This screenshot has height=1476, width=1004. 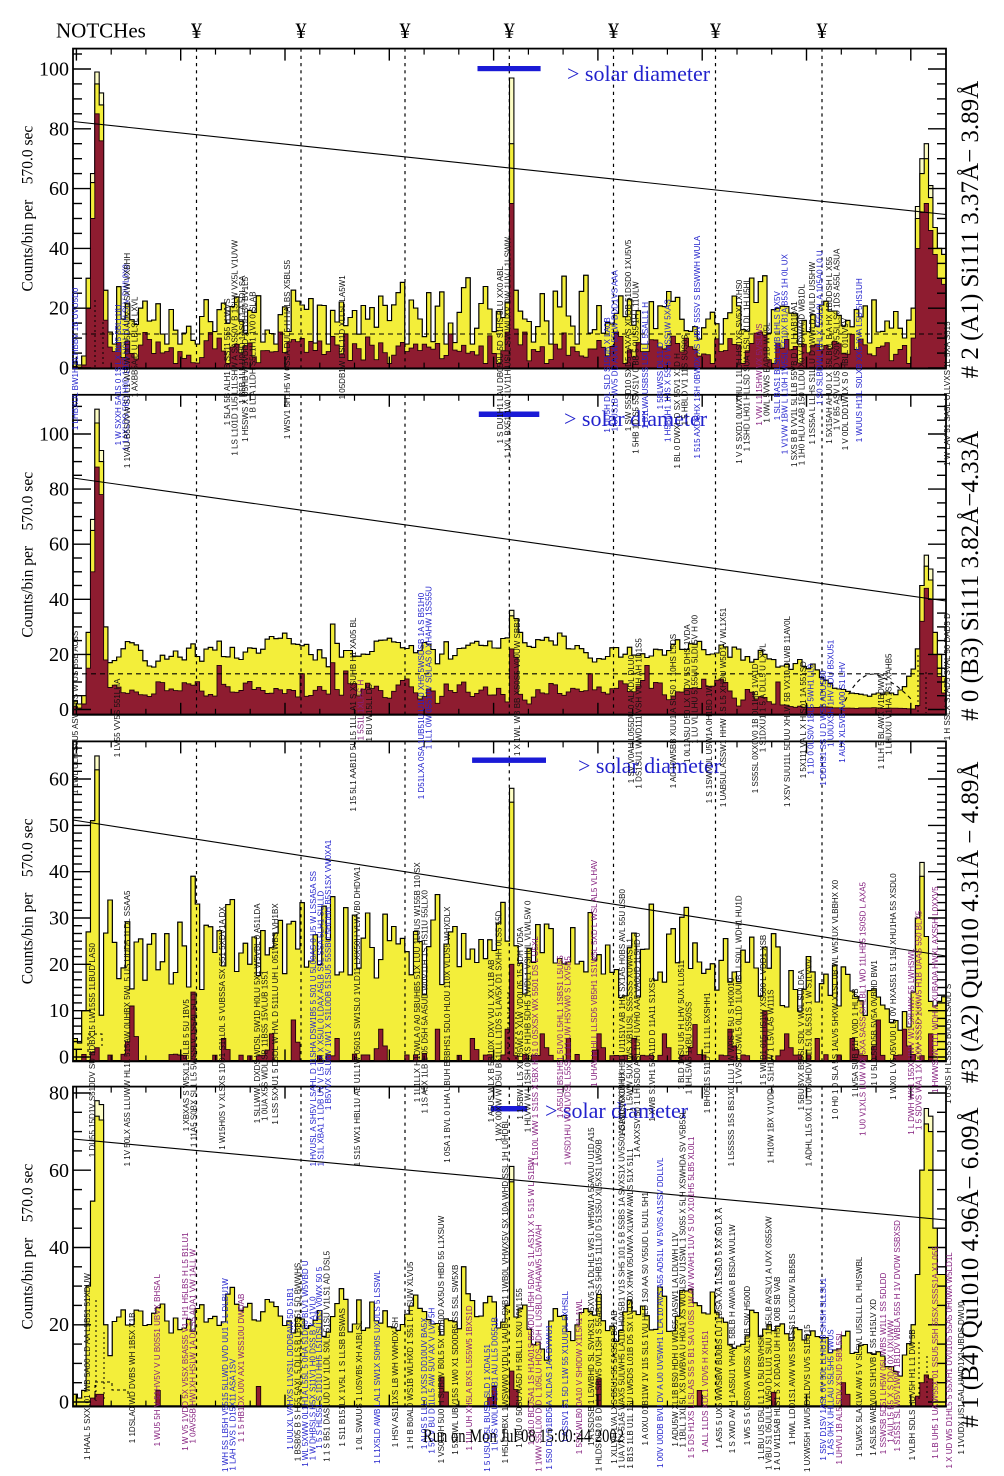 What do you see at coordinates (639, 713) in the screenshot?
I see `svg-text:1 DS1SU1 WWD111 VSH VUH AH 1D1: 1 DS1SU1 WWD111 VSH VUH AH 1D1S5` at bounding box center [639, 713].